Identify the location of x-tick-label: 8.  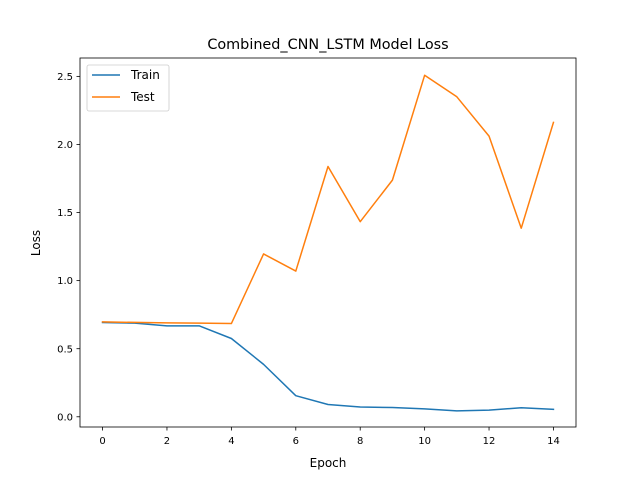
(360, 441).